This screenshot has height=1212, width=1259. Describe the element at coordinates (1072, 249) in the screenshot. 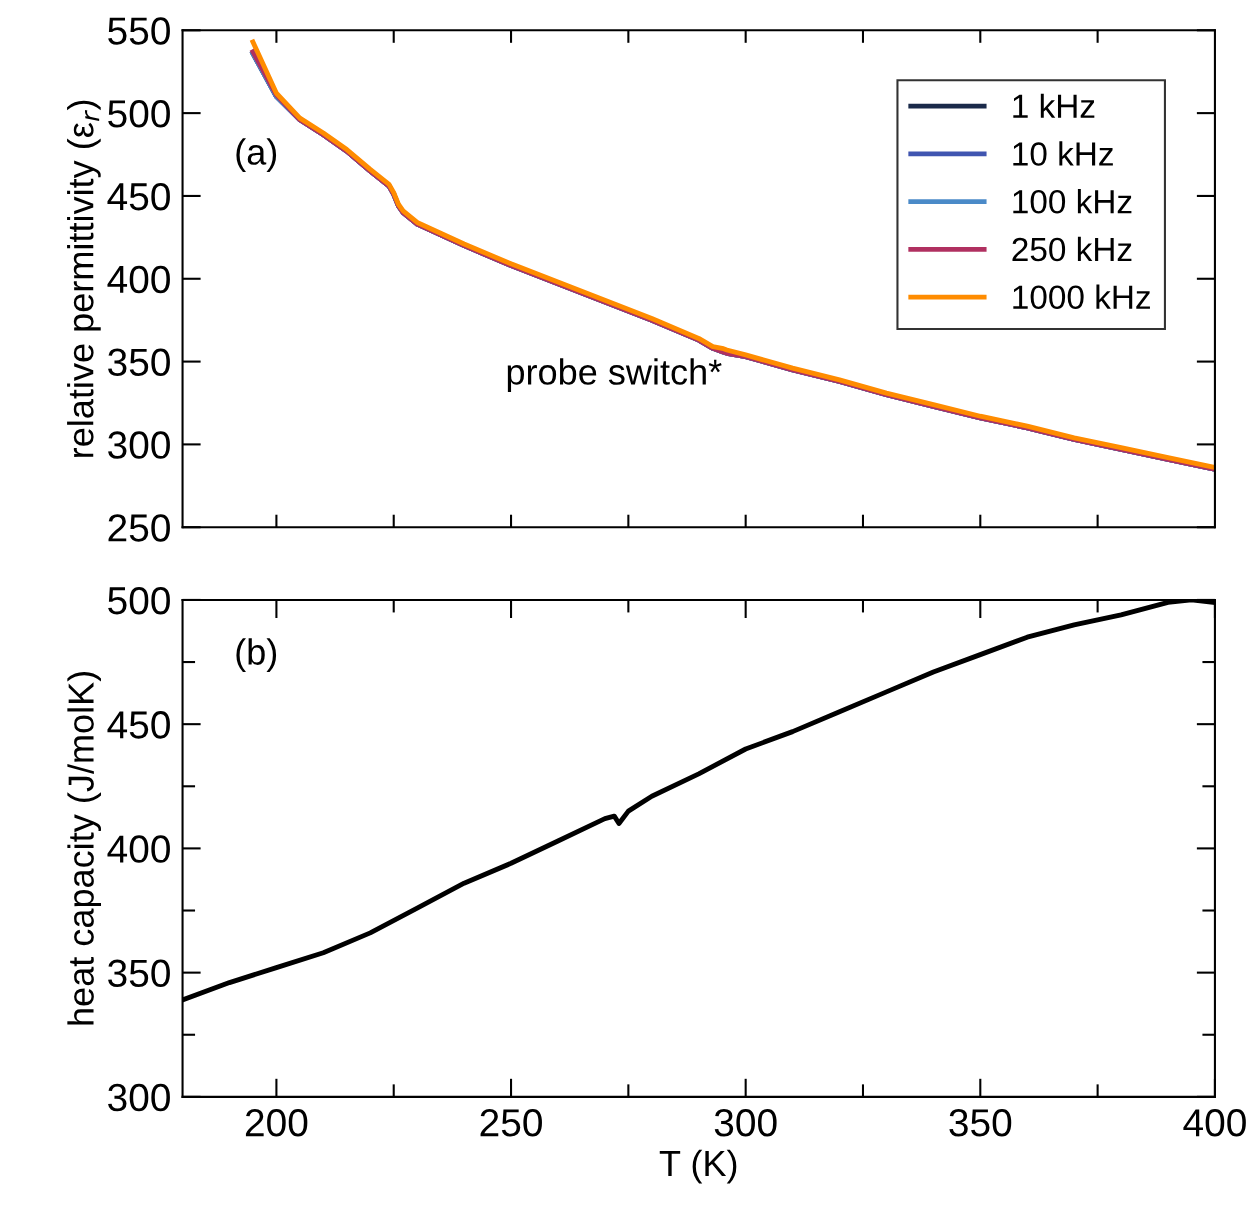

I see `legend-label: 250 kHz` at that location.